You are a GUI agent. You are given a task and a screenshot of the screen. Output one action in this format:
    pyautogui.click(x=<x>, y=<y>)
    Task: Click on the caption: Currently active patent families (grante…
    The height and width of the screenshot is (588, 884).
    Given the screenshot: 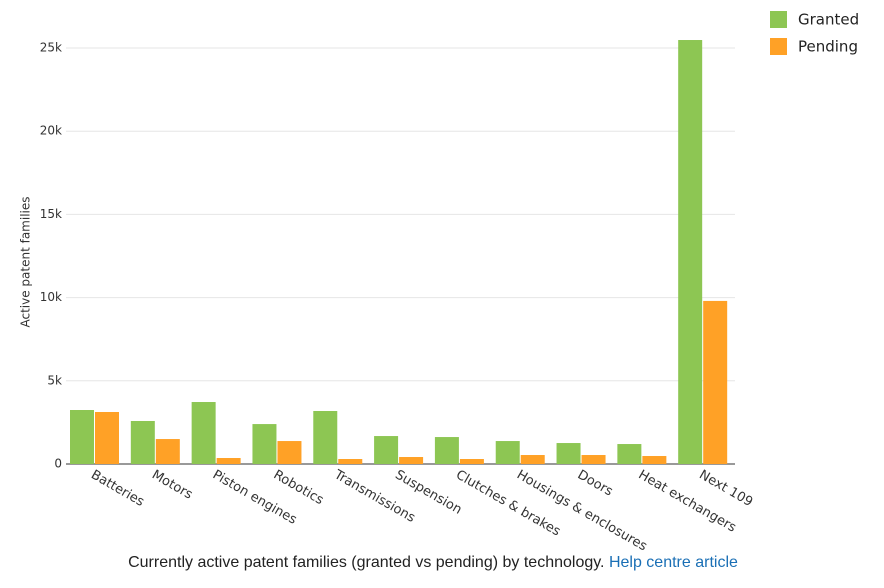 What is the action you would take?
    pyautogui.click(x=433, y=563)
    